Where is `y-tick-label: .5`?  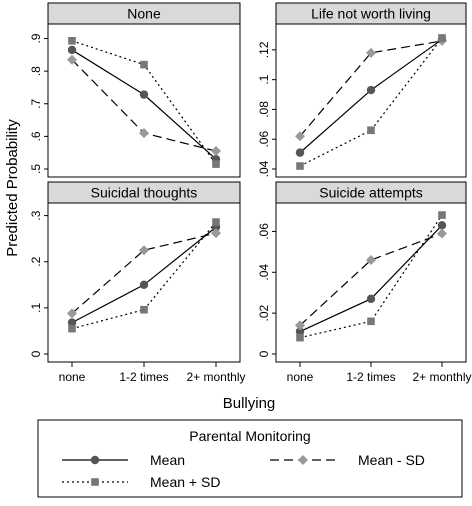
y-tick-label: .5 is located at coordinates (36, 169).